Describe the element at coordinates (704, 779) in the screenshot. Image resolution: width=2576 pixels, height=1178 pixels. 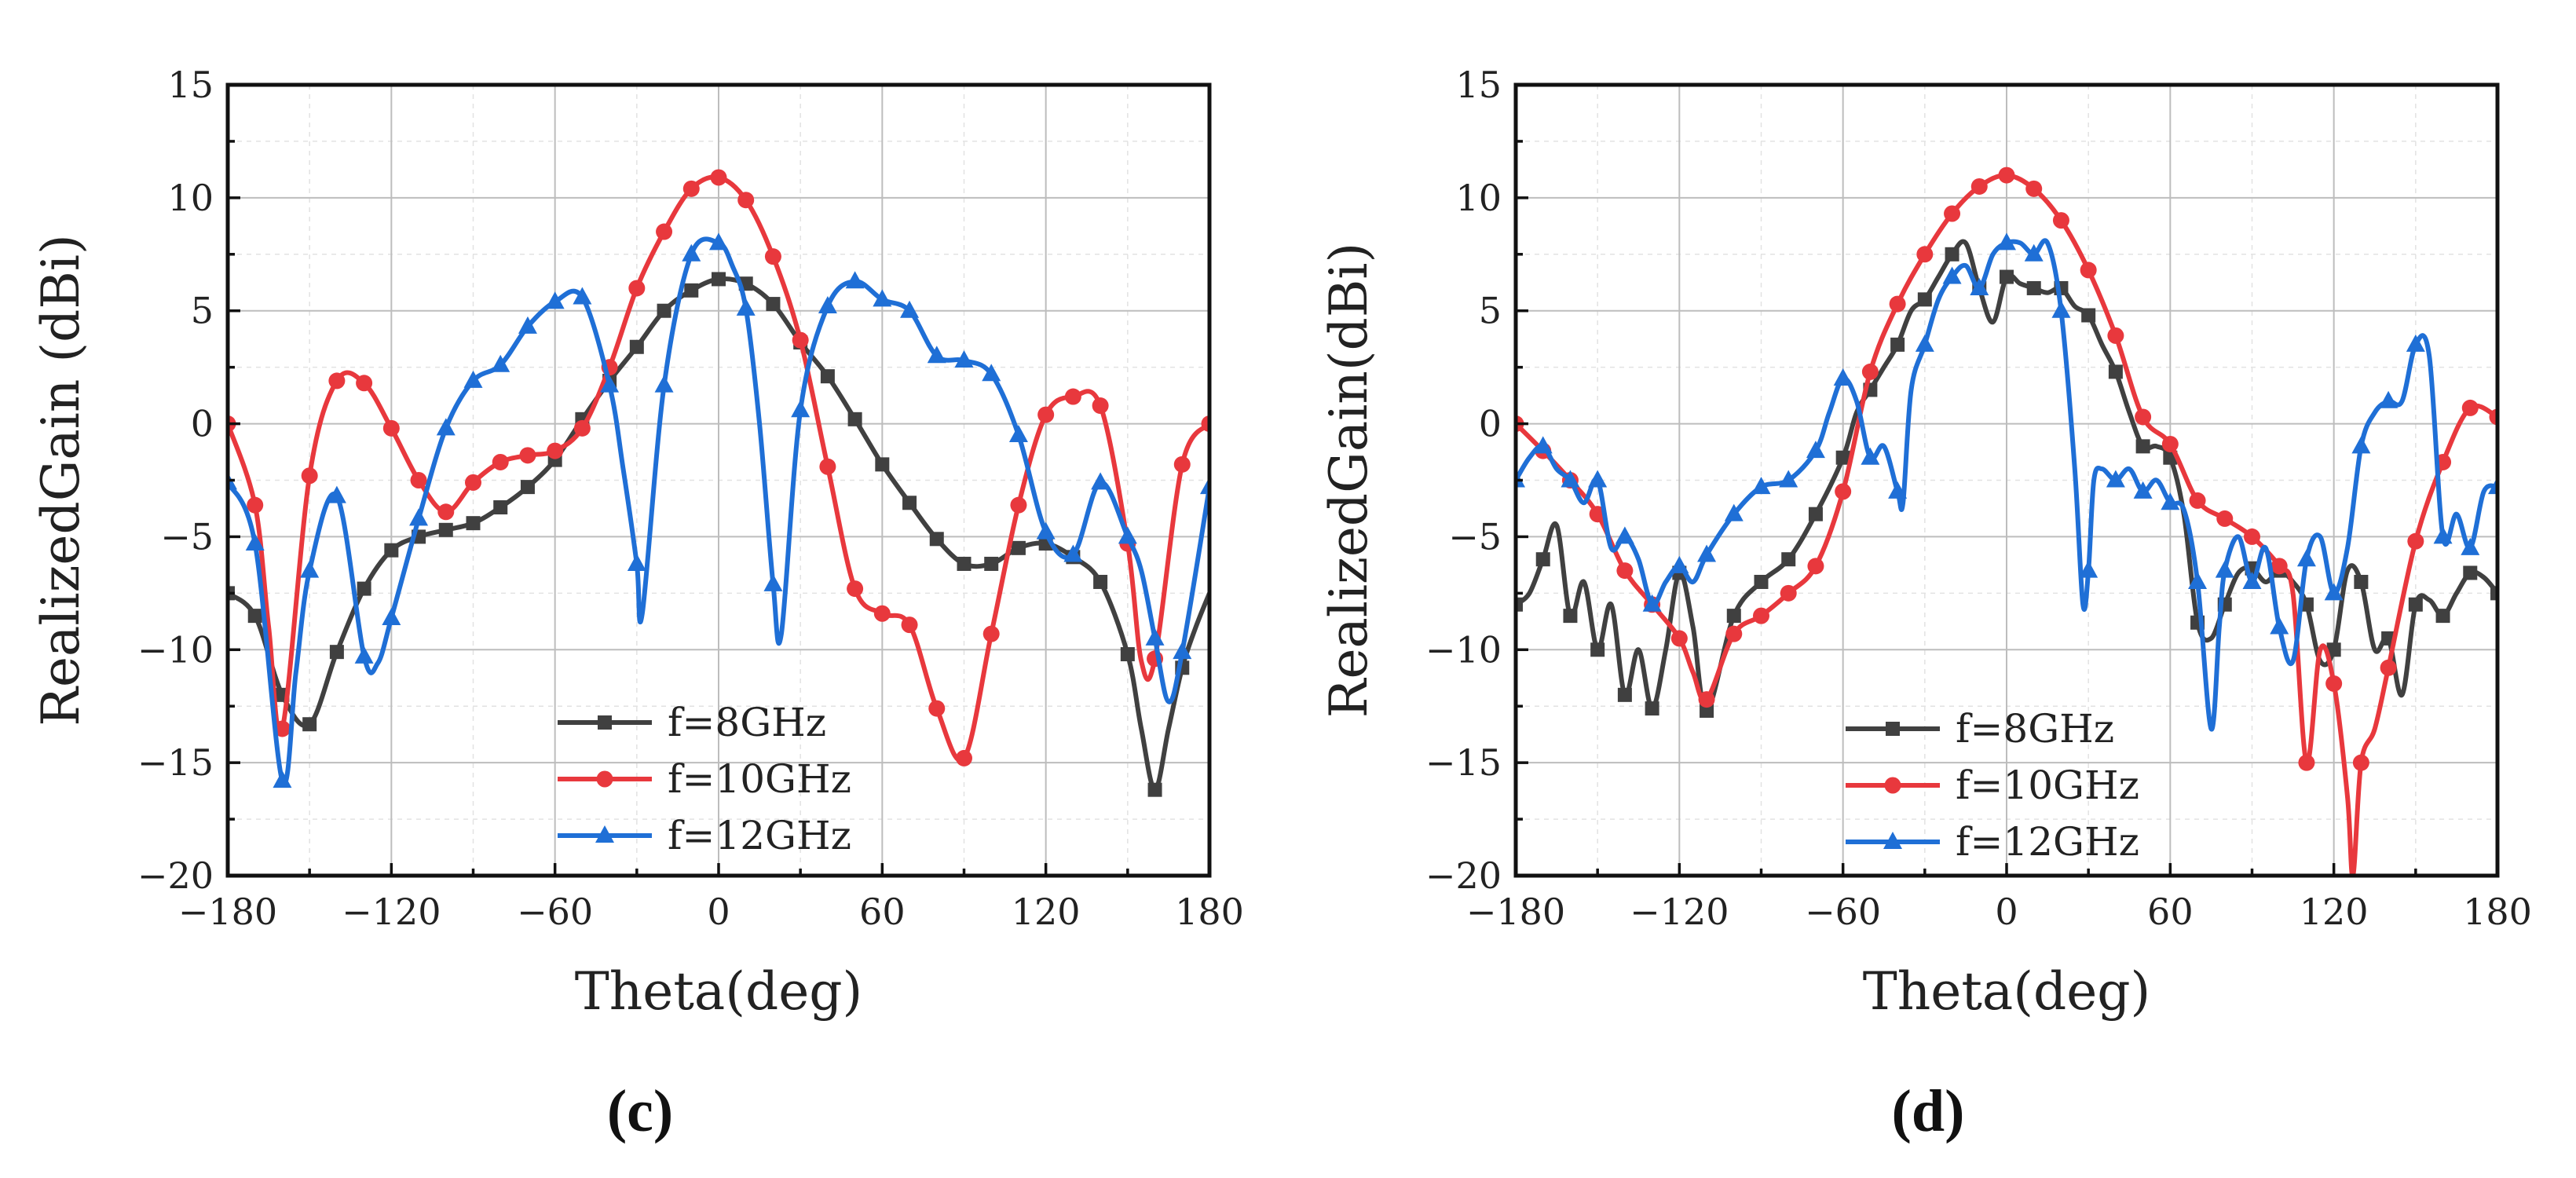
I see `legend: f=8GHz f=10GHz f=12GHz` at that location.